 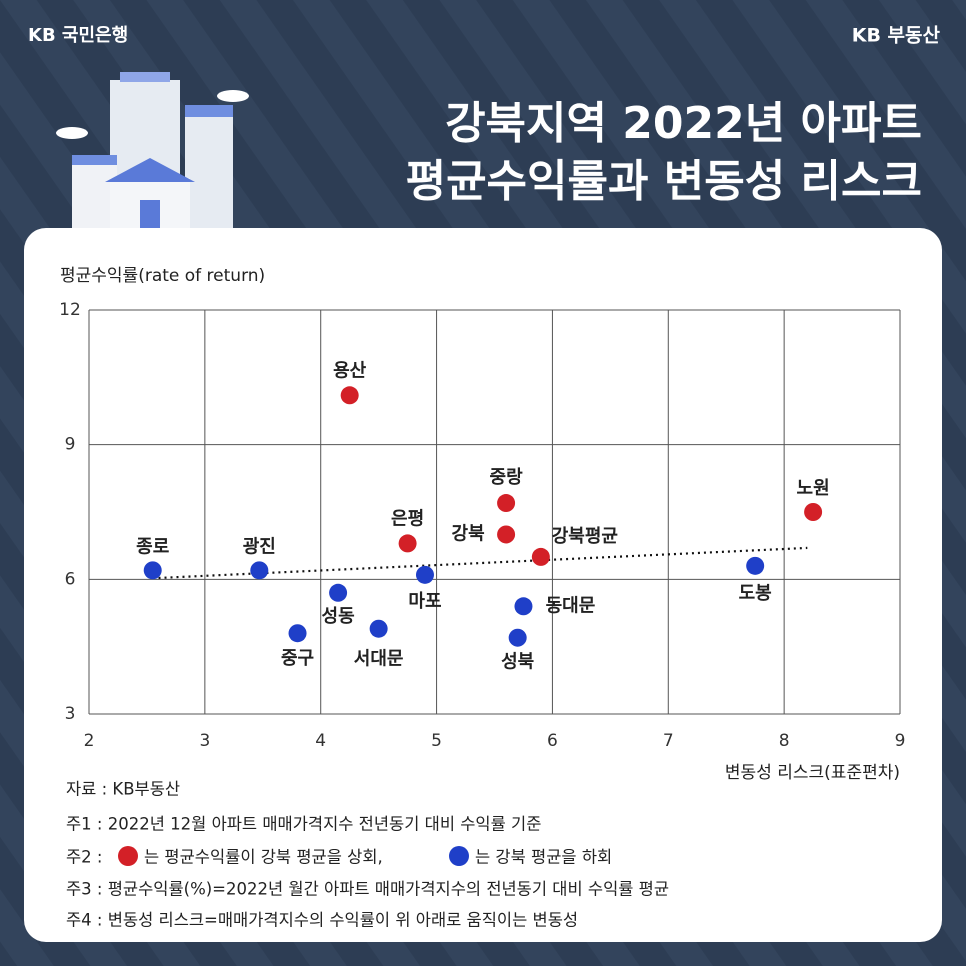 What do you see at coordinates (436, 741) in the screenshot?
I see `x-tick-label: 5` at bounding box center [436, 741].